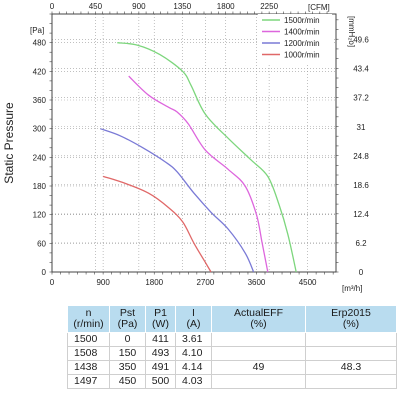 The image size is (400, 401). Describe the element at coordinates (361, 98) in the screenshot. I see `y-right-tick-label: 37.2` at that location.